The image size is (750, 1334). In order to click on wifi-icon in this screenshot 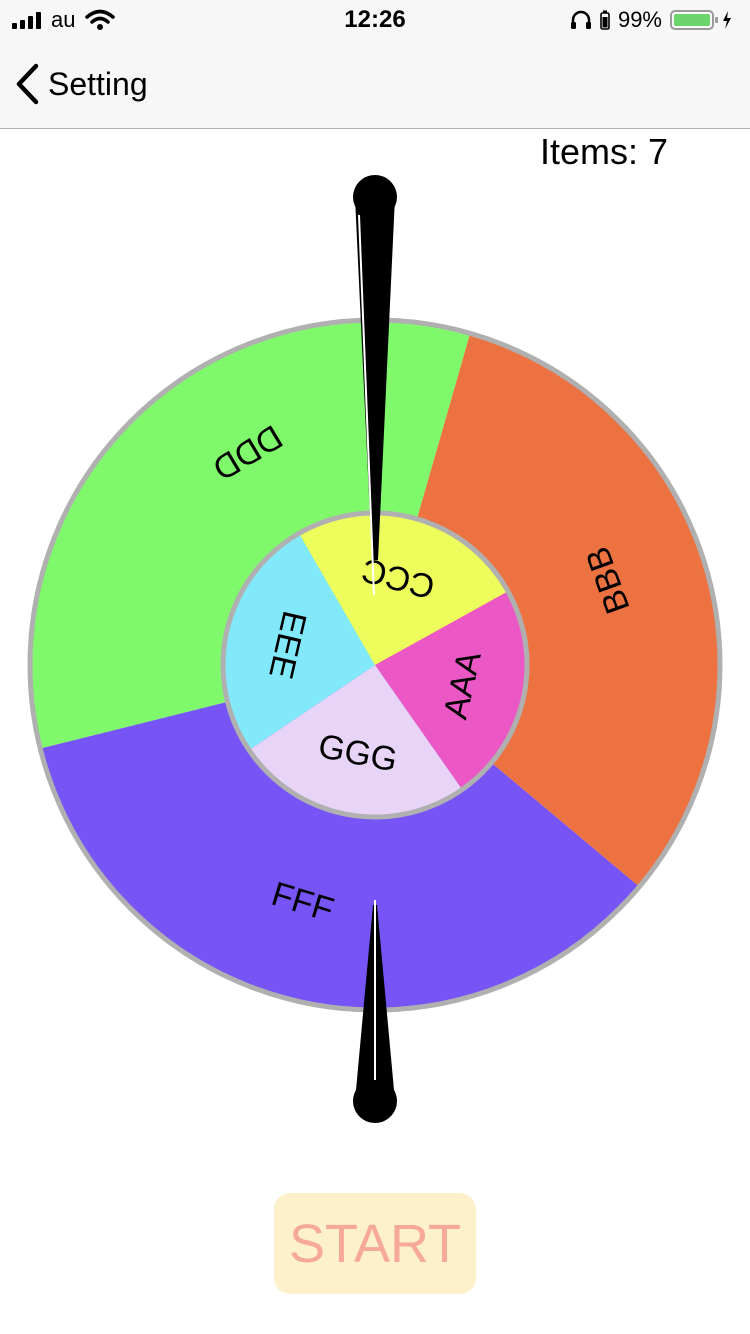, I will do `click(100, 19)`.